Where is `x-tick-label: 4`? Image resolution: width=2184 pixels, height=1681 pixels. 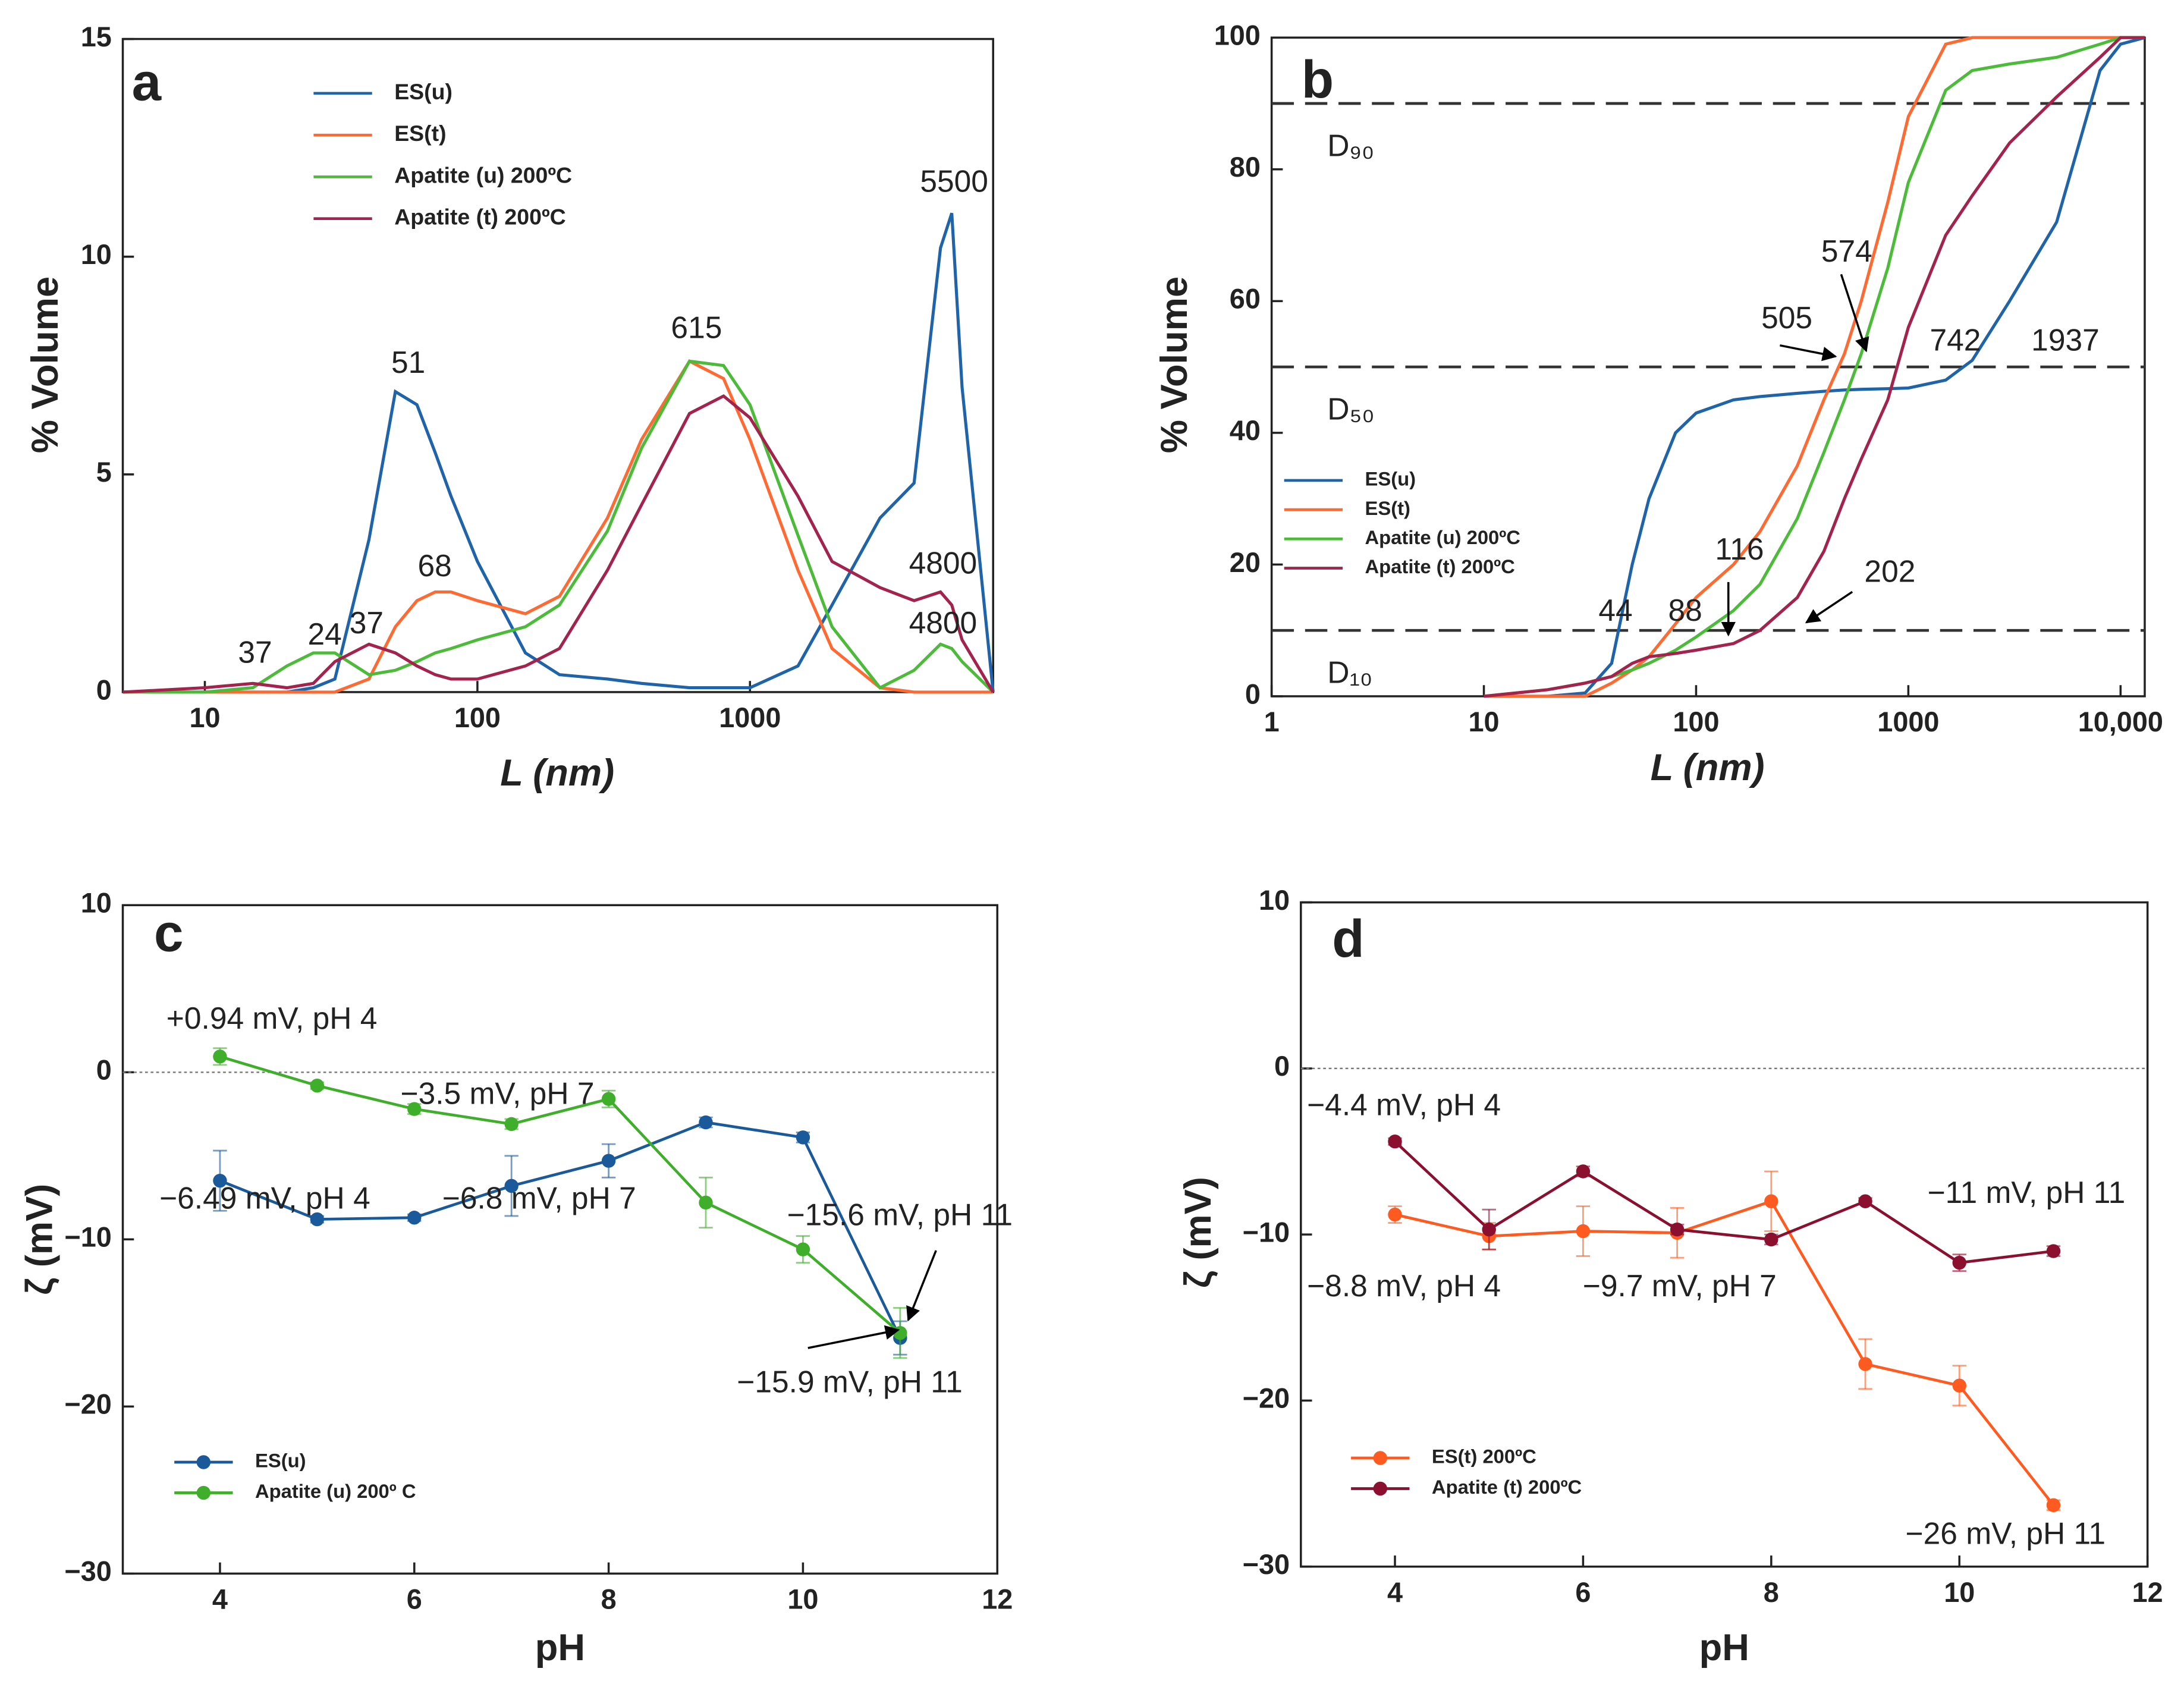
x-tick-label: 4 is located at coordinates (1395, 1592).